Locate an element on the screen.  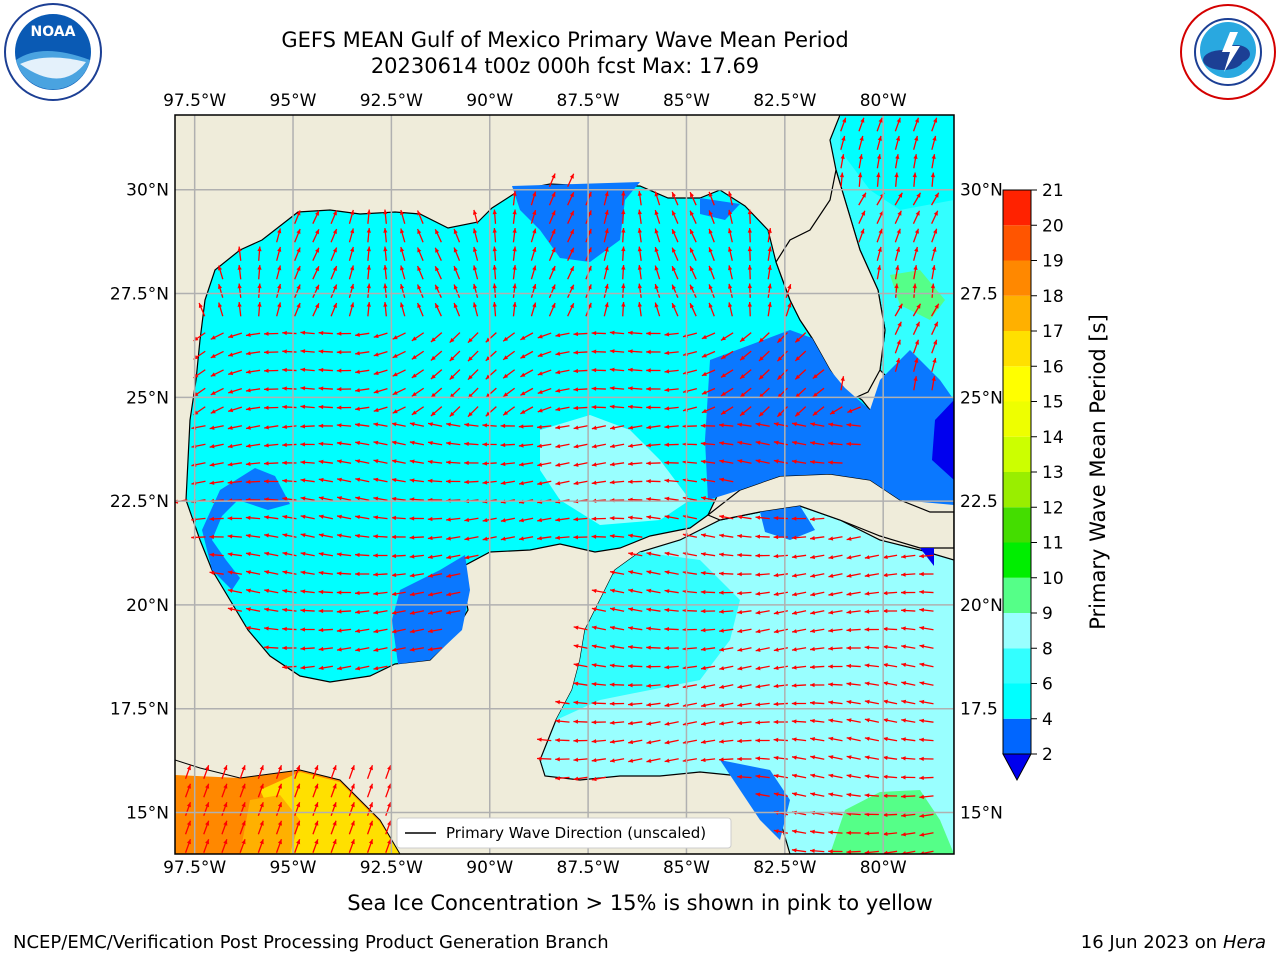
lat-tick-label-right: 17.5 is located at coordinates (979, 710).